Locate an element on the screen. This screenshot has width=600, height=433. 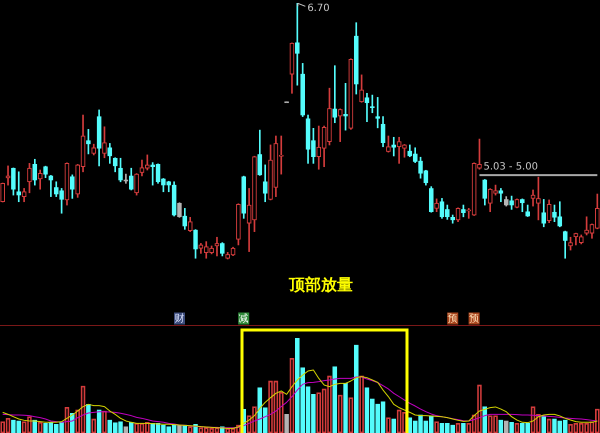
annotation: 6.70 is located at coordinates (318, 8).